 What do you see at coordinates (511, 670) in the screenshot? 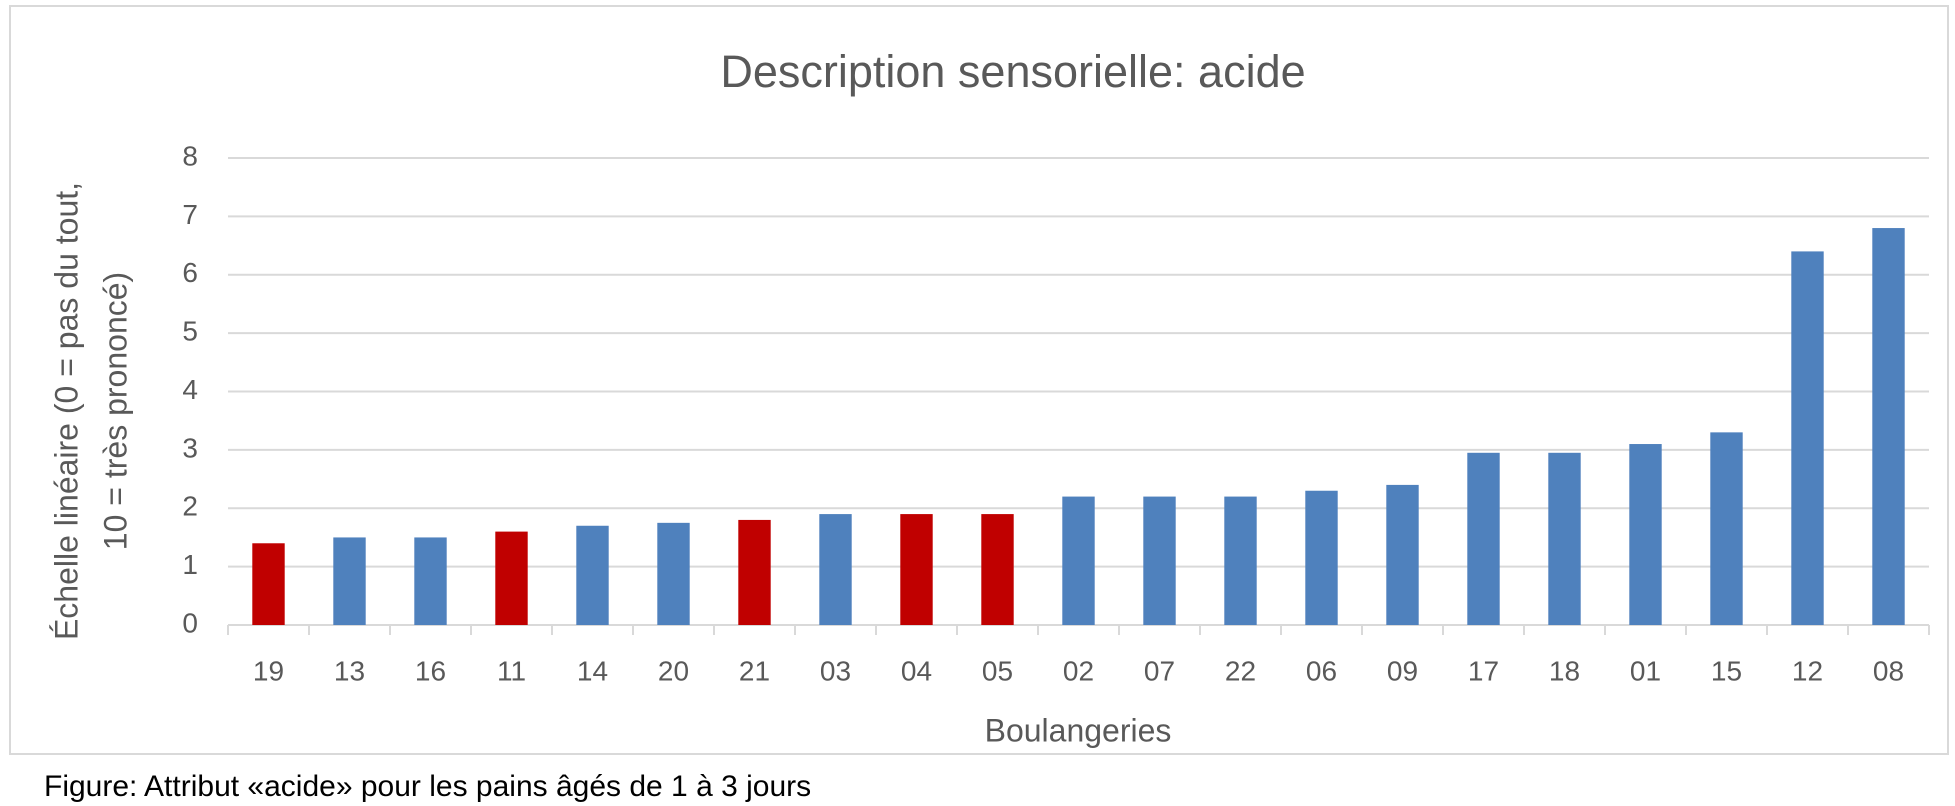
I see `x-tick-label: 11` at bounding box center [511, 670].